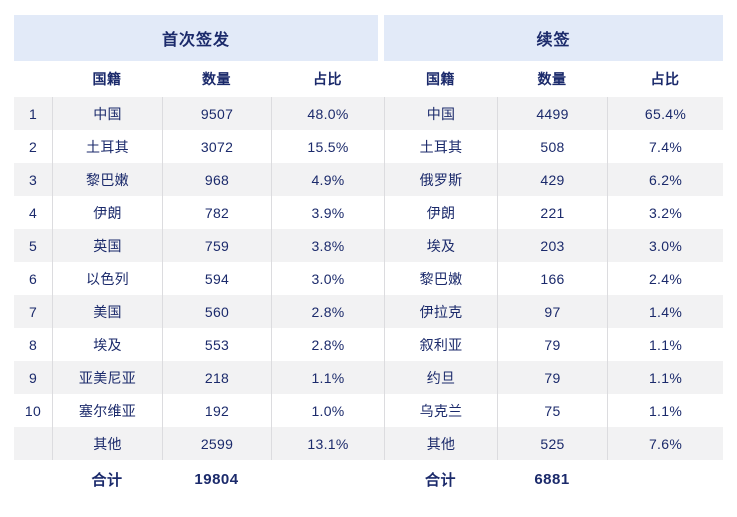 The height and width of the screenshot is (517, 737). Describe the element at coordinates (33, 278) in the screenshot. I see `rank-cell: 6` at that location.